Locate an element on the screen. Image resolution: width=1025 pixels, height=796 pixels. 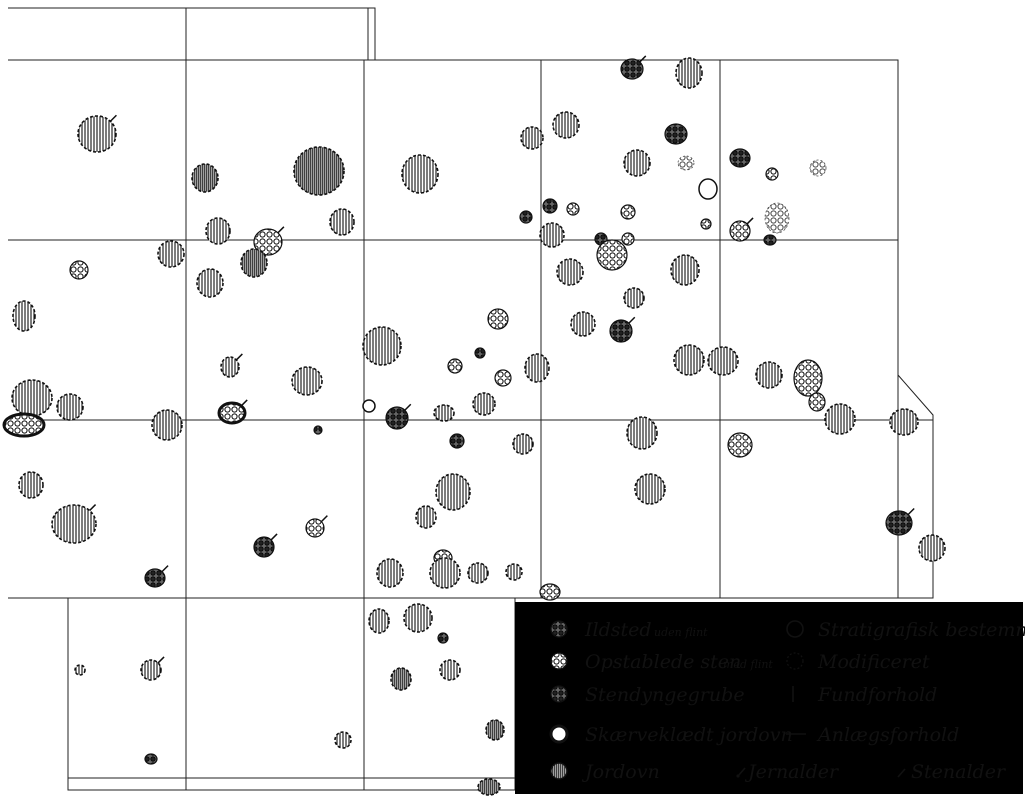
legend-skaerve-label: Skærveklædt jordovn is located at coordinates (689, 735).